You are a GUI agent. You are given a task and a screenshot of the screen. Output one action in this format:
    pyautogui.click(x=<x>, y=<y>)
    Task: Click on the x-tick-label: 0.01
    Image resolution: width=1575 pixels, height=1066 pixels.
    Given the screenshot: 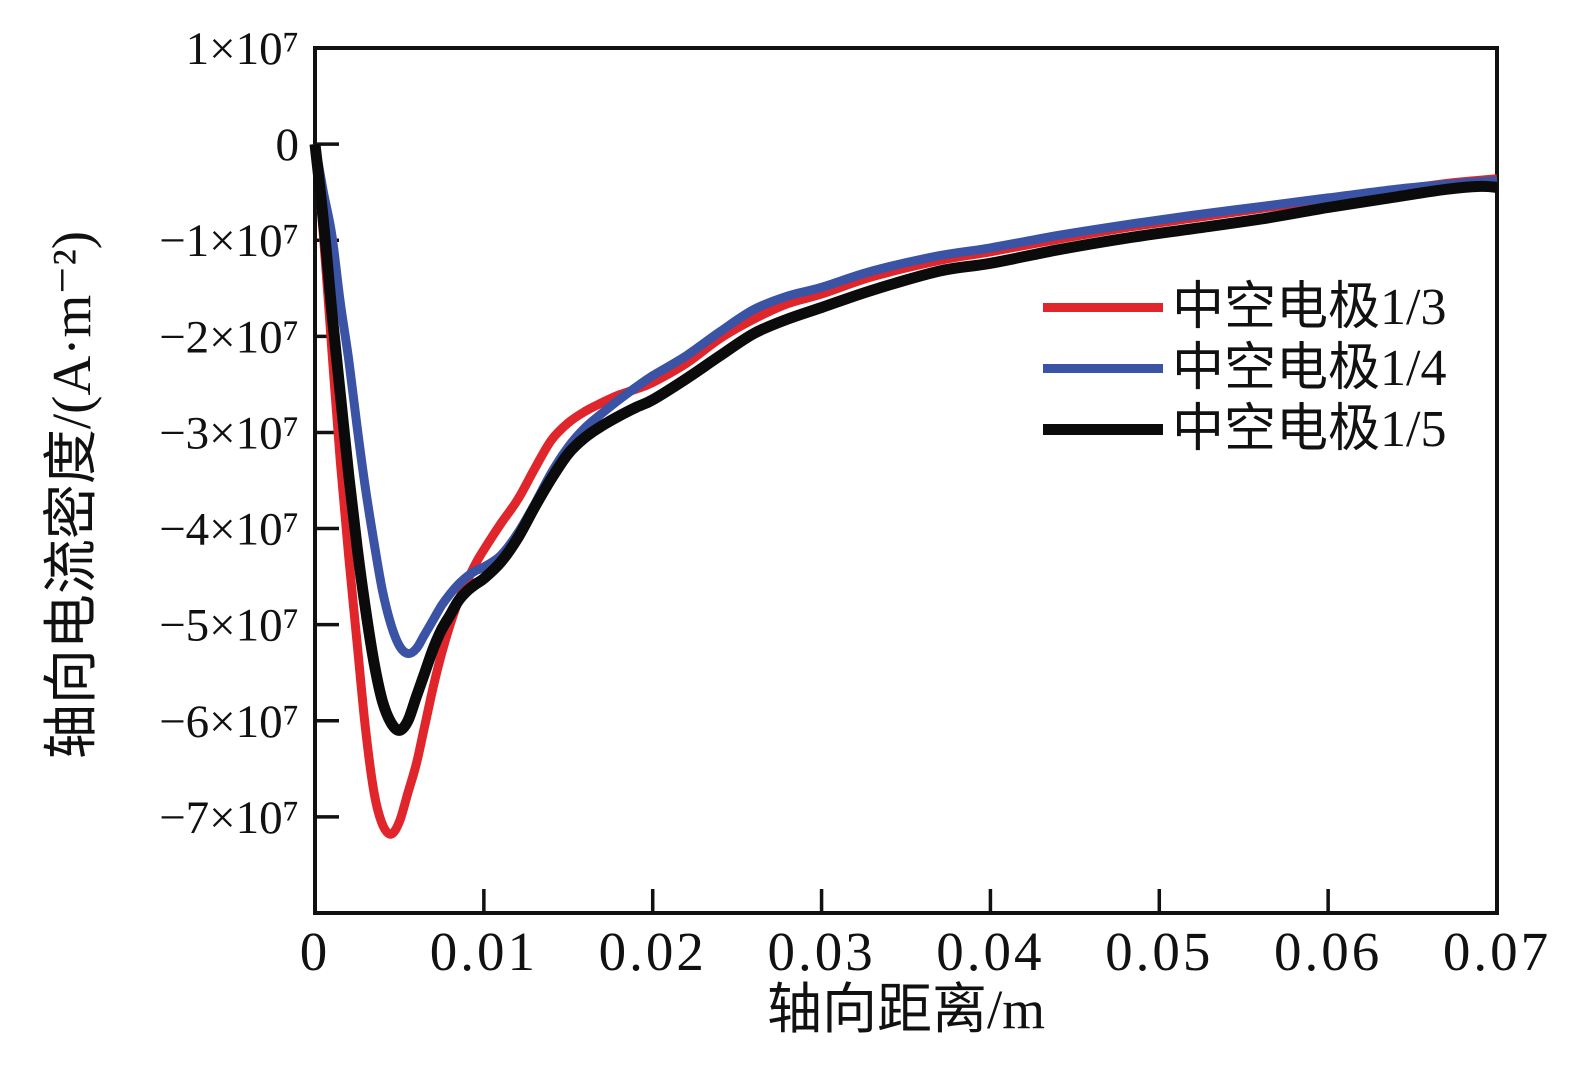 What is the action you would take?
    pyautogui.click(x=484, y=951)
    